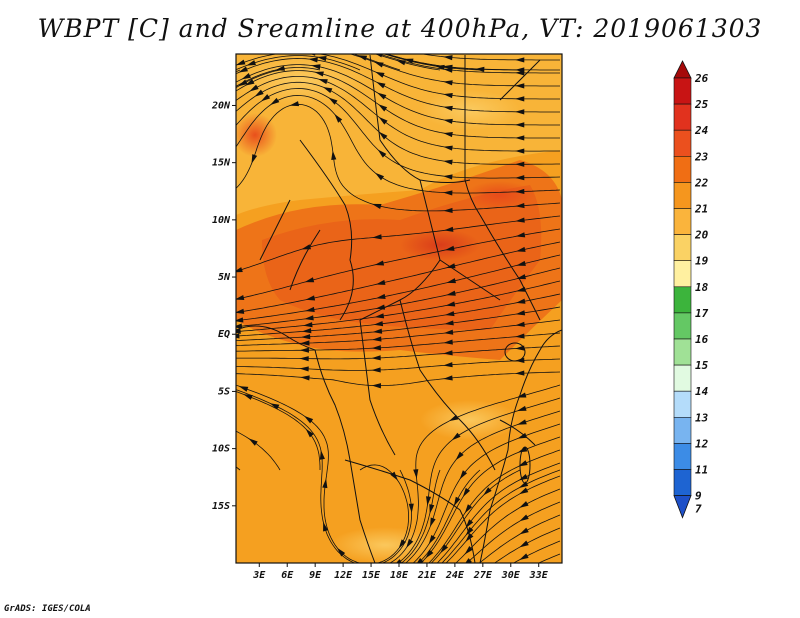  What do you see at coordinates (701, 209) in the screenshot?
I see `colorbar-label: 21` at bounding box center [701, 209].